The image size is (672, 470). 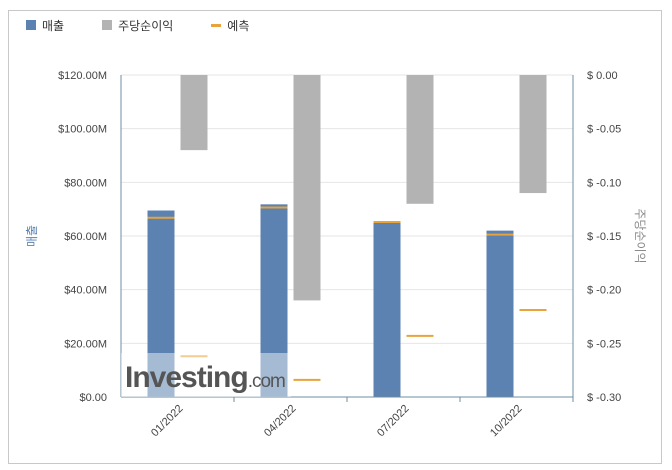 I want to click on right-tick-label: $ -0.20, so click(x=604, y=291).